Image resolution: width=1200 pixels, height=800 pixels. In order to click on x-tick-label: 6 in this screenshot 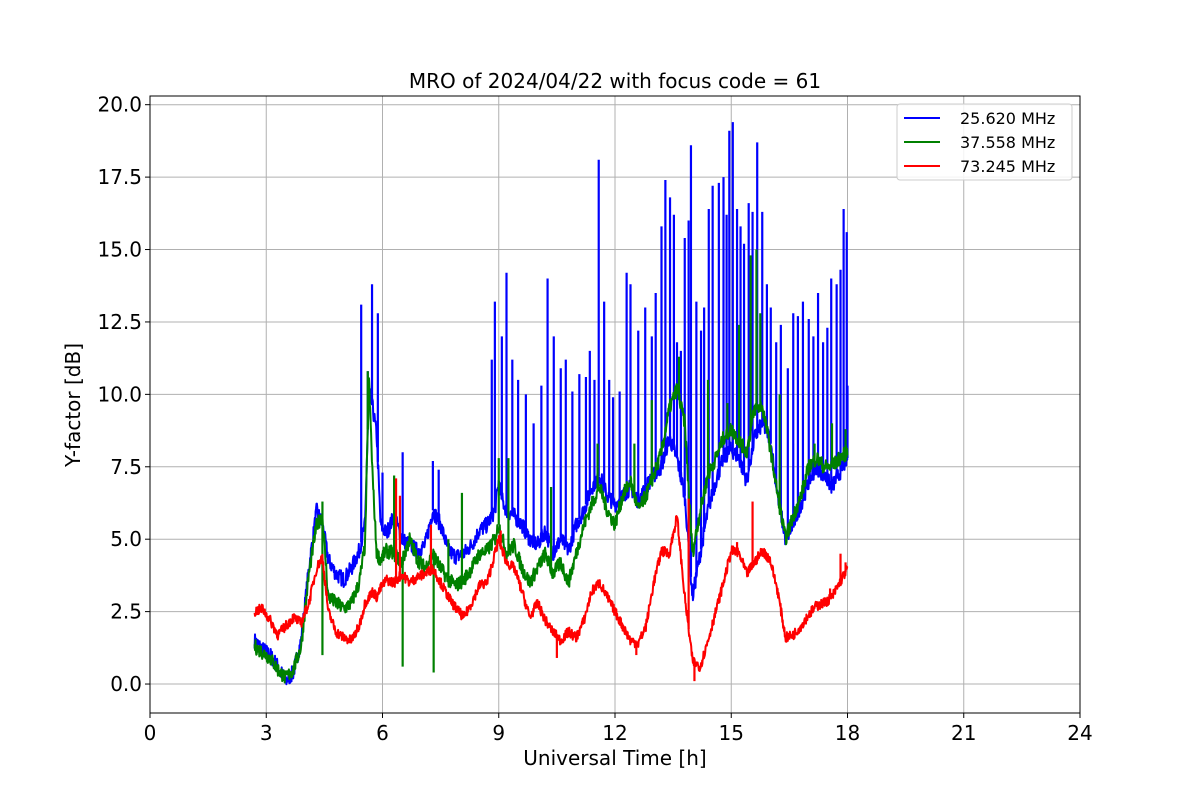, I will do `click(382, 733)`.